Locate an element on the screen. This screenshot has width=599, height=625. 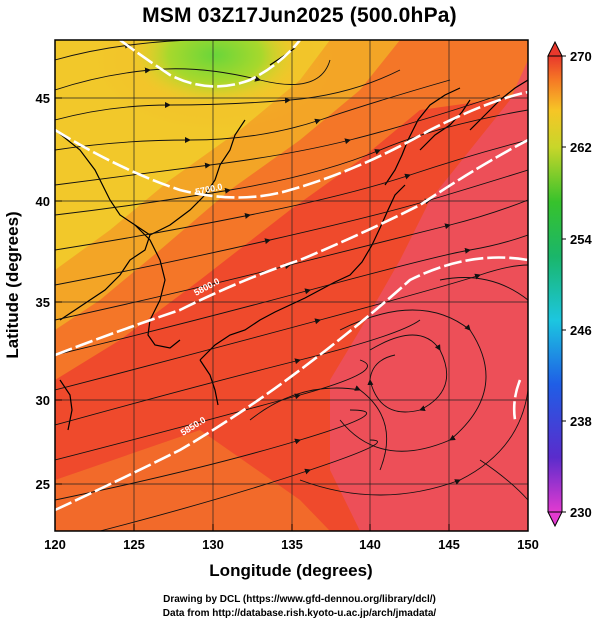
colorbar-tick: 254 is located at coordinates (581, 239).